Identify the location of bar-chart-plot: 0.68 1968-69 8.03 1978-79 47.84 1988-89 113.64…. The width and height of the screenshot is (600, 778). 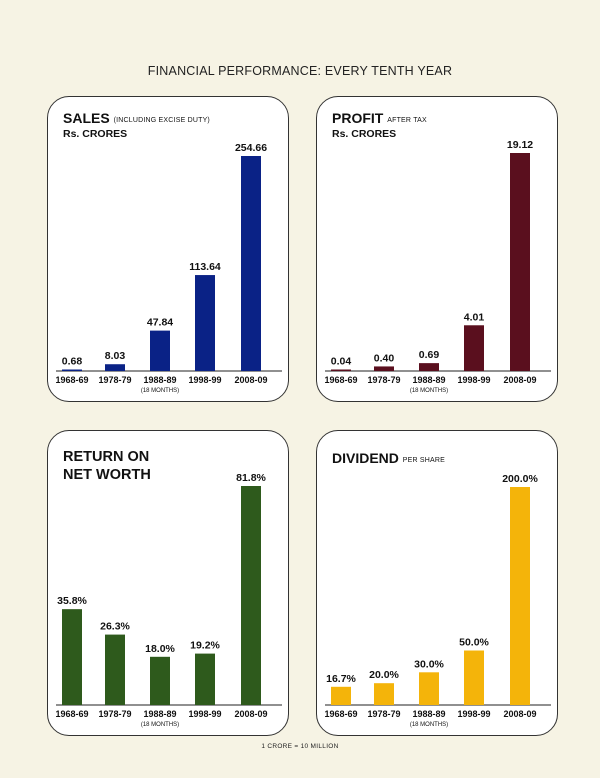
(168, 268).